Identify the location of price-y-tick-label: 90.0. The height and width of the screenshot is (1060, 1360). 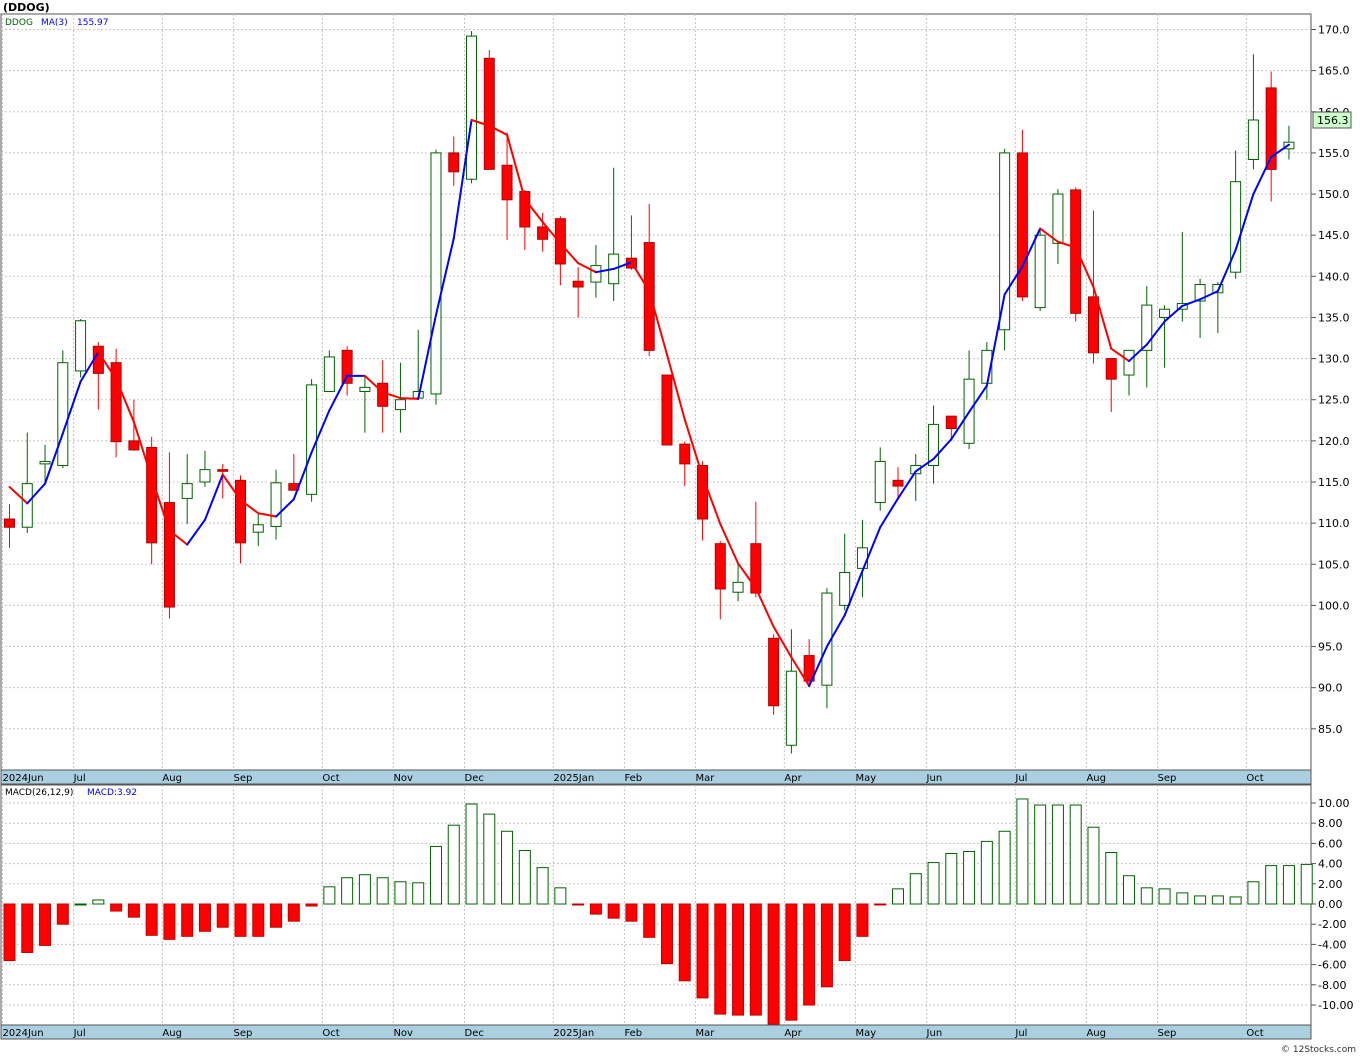
(1330, 688).